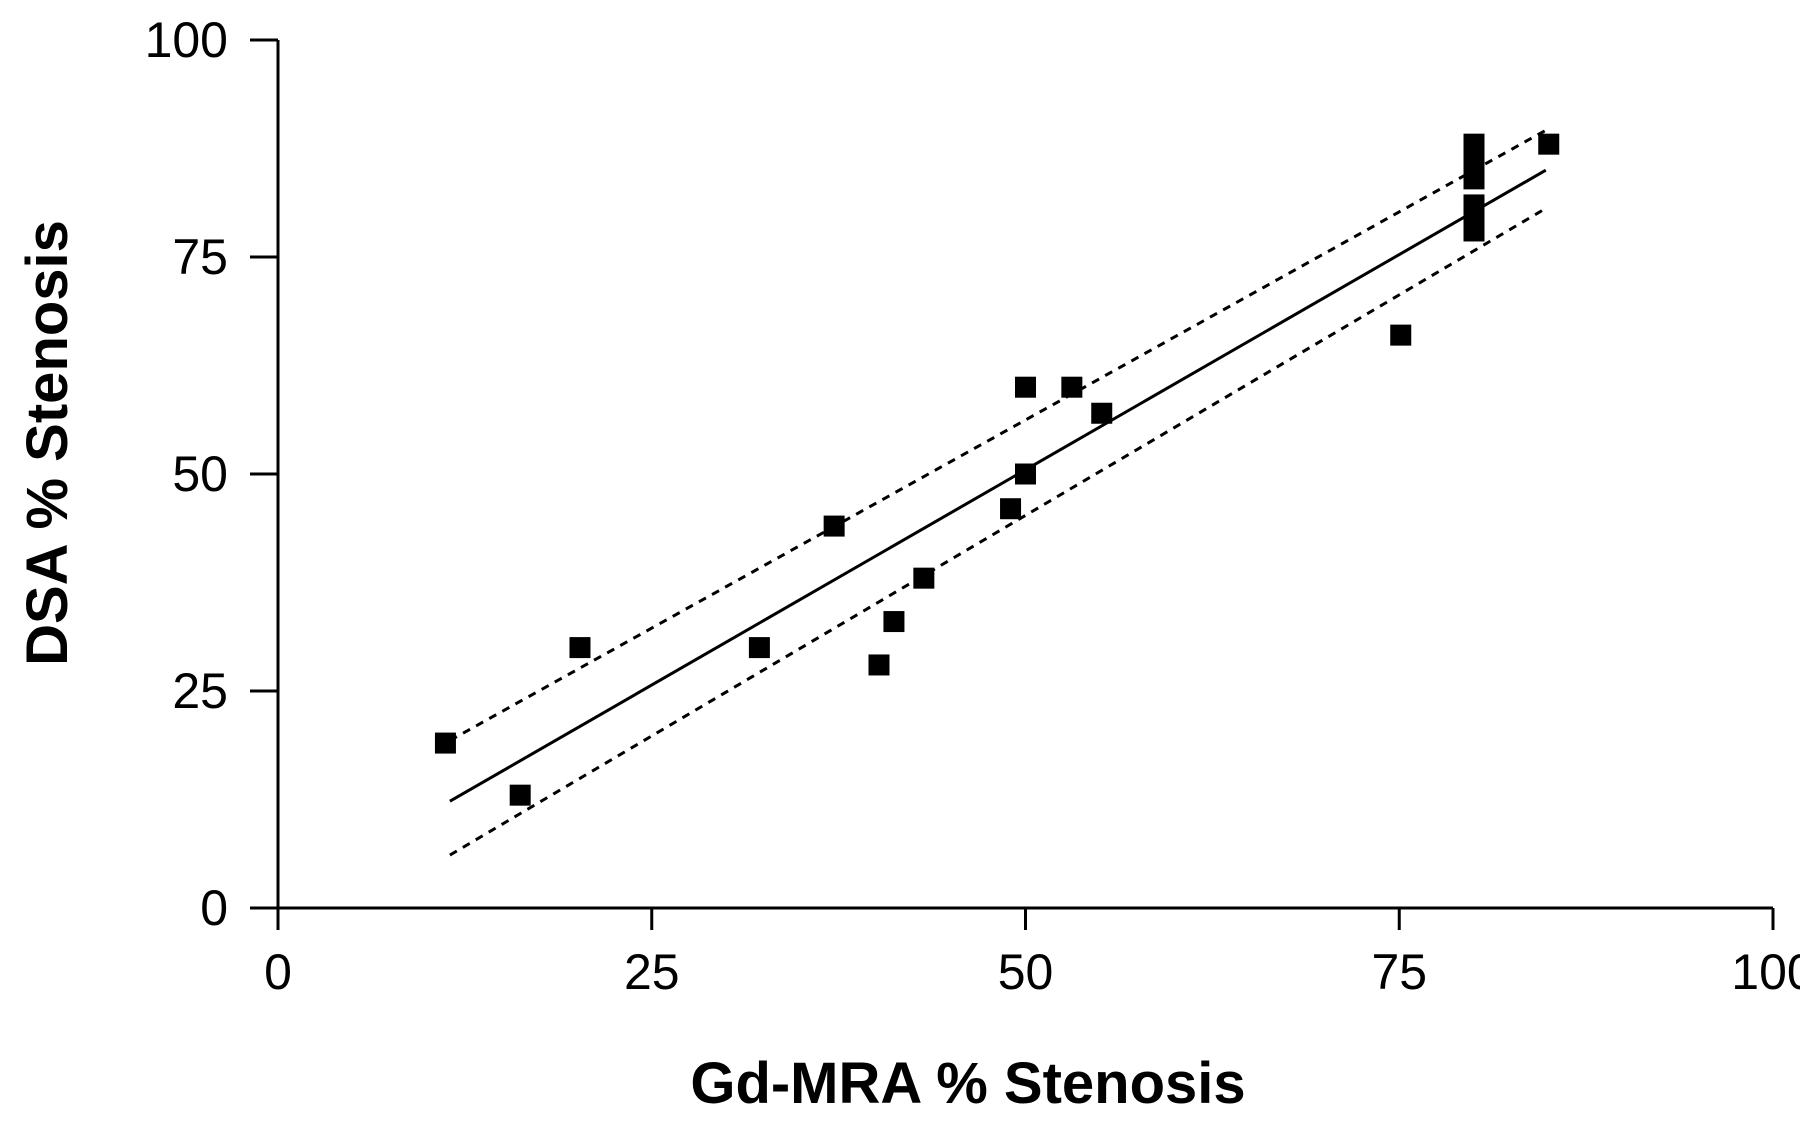 This screenshot has width=1800, height=1122. I want to click on y-axis-title: DSA % Stenosis, so click(47, 443).